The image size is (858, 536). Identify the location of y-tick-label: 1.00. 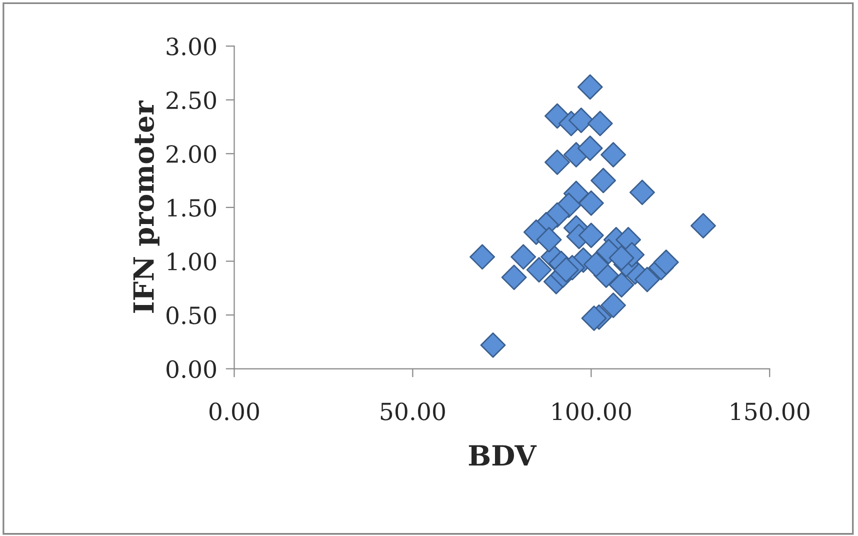
(192, 261).